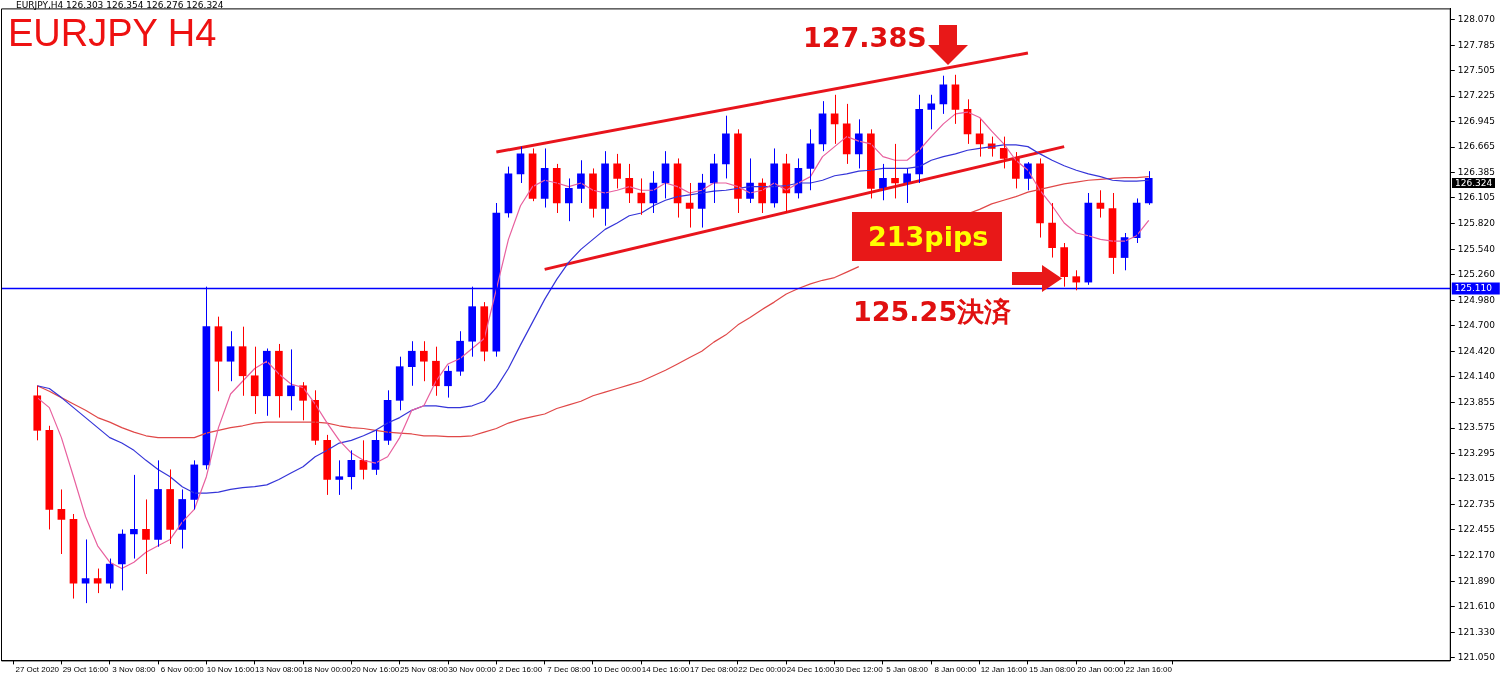  Describe the element at coordinates (1476, 555) in the screenshot. I see `y-tick-label: 122.170` at that location.